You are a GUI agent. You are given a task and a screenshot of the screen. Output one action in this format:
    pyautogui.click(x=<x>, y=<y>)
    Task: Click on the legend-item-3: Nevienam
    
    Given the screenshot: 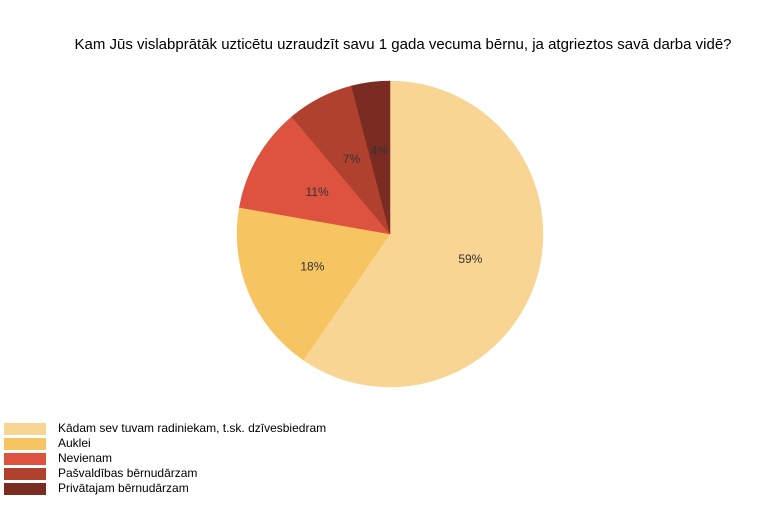 What is the action you would take?
    pyautogui.click(x=165, y=458)
    